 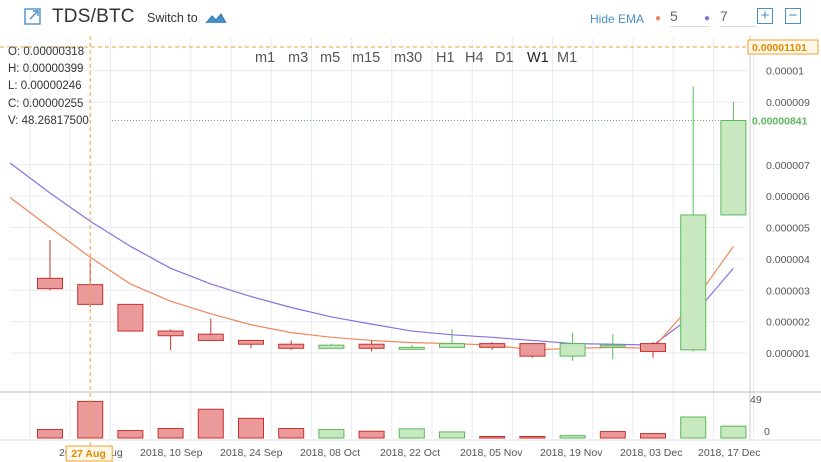 I want to click on x-tick-label-partial: ug, so click(x=117, y=453).